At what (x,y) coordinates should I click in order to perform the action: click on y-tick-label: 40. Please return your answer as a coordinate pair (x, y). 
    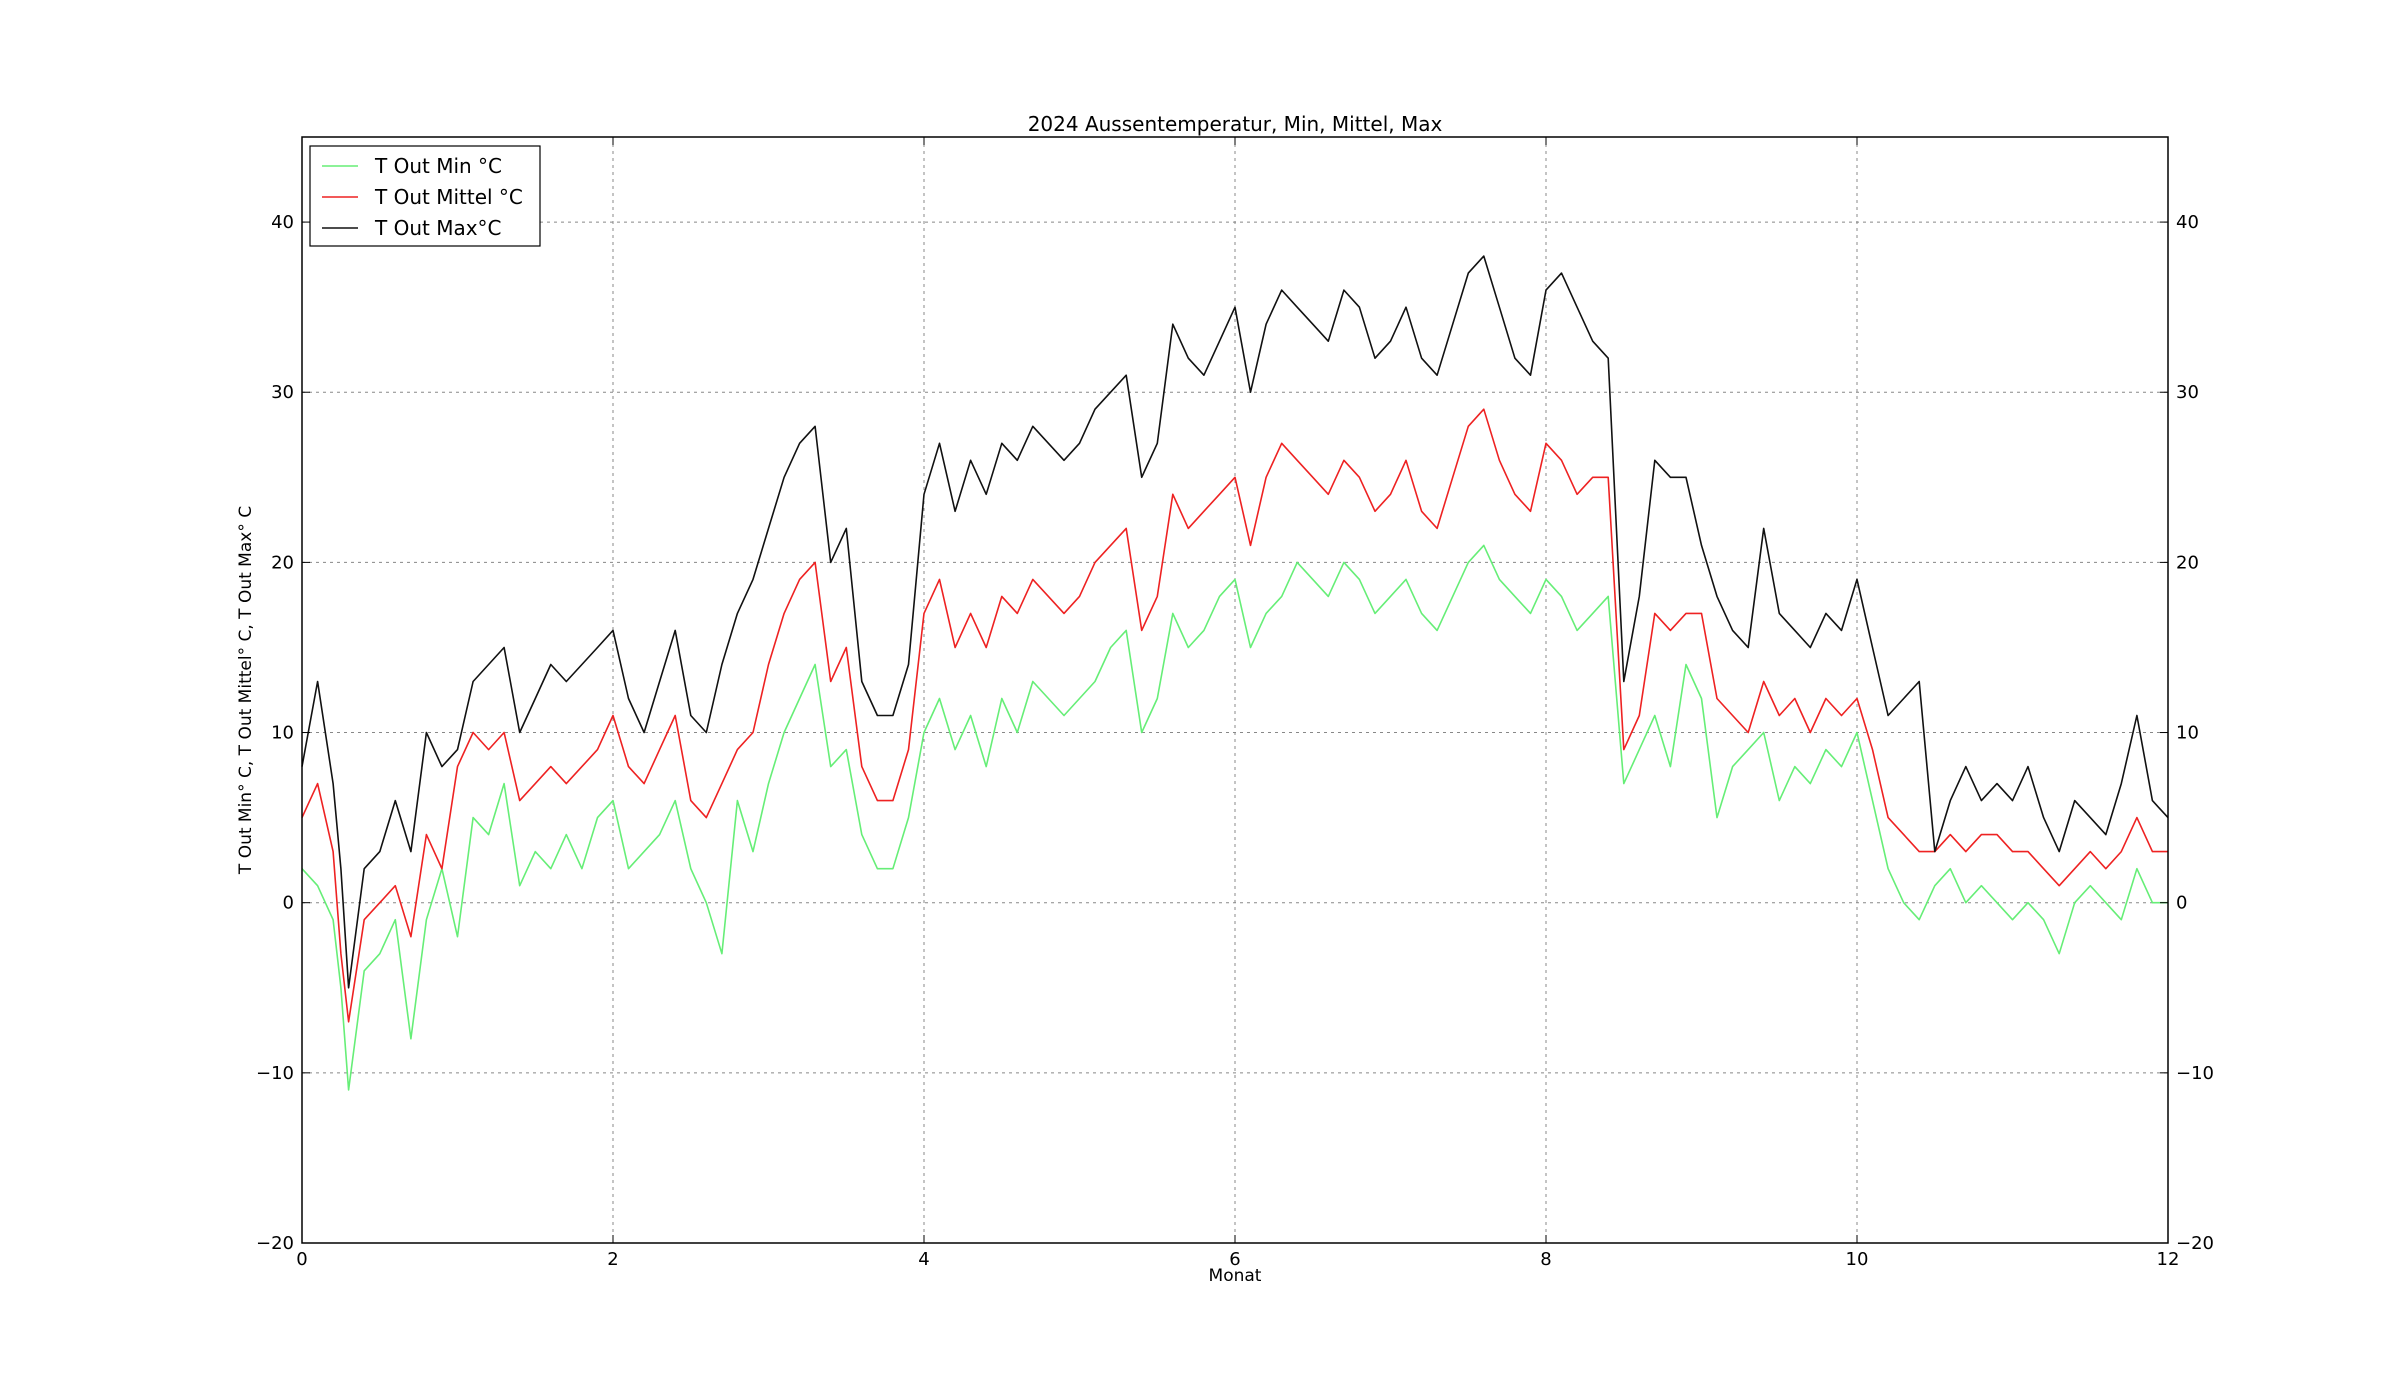
    Looking at the image, I should click on (282, 222).